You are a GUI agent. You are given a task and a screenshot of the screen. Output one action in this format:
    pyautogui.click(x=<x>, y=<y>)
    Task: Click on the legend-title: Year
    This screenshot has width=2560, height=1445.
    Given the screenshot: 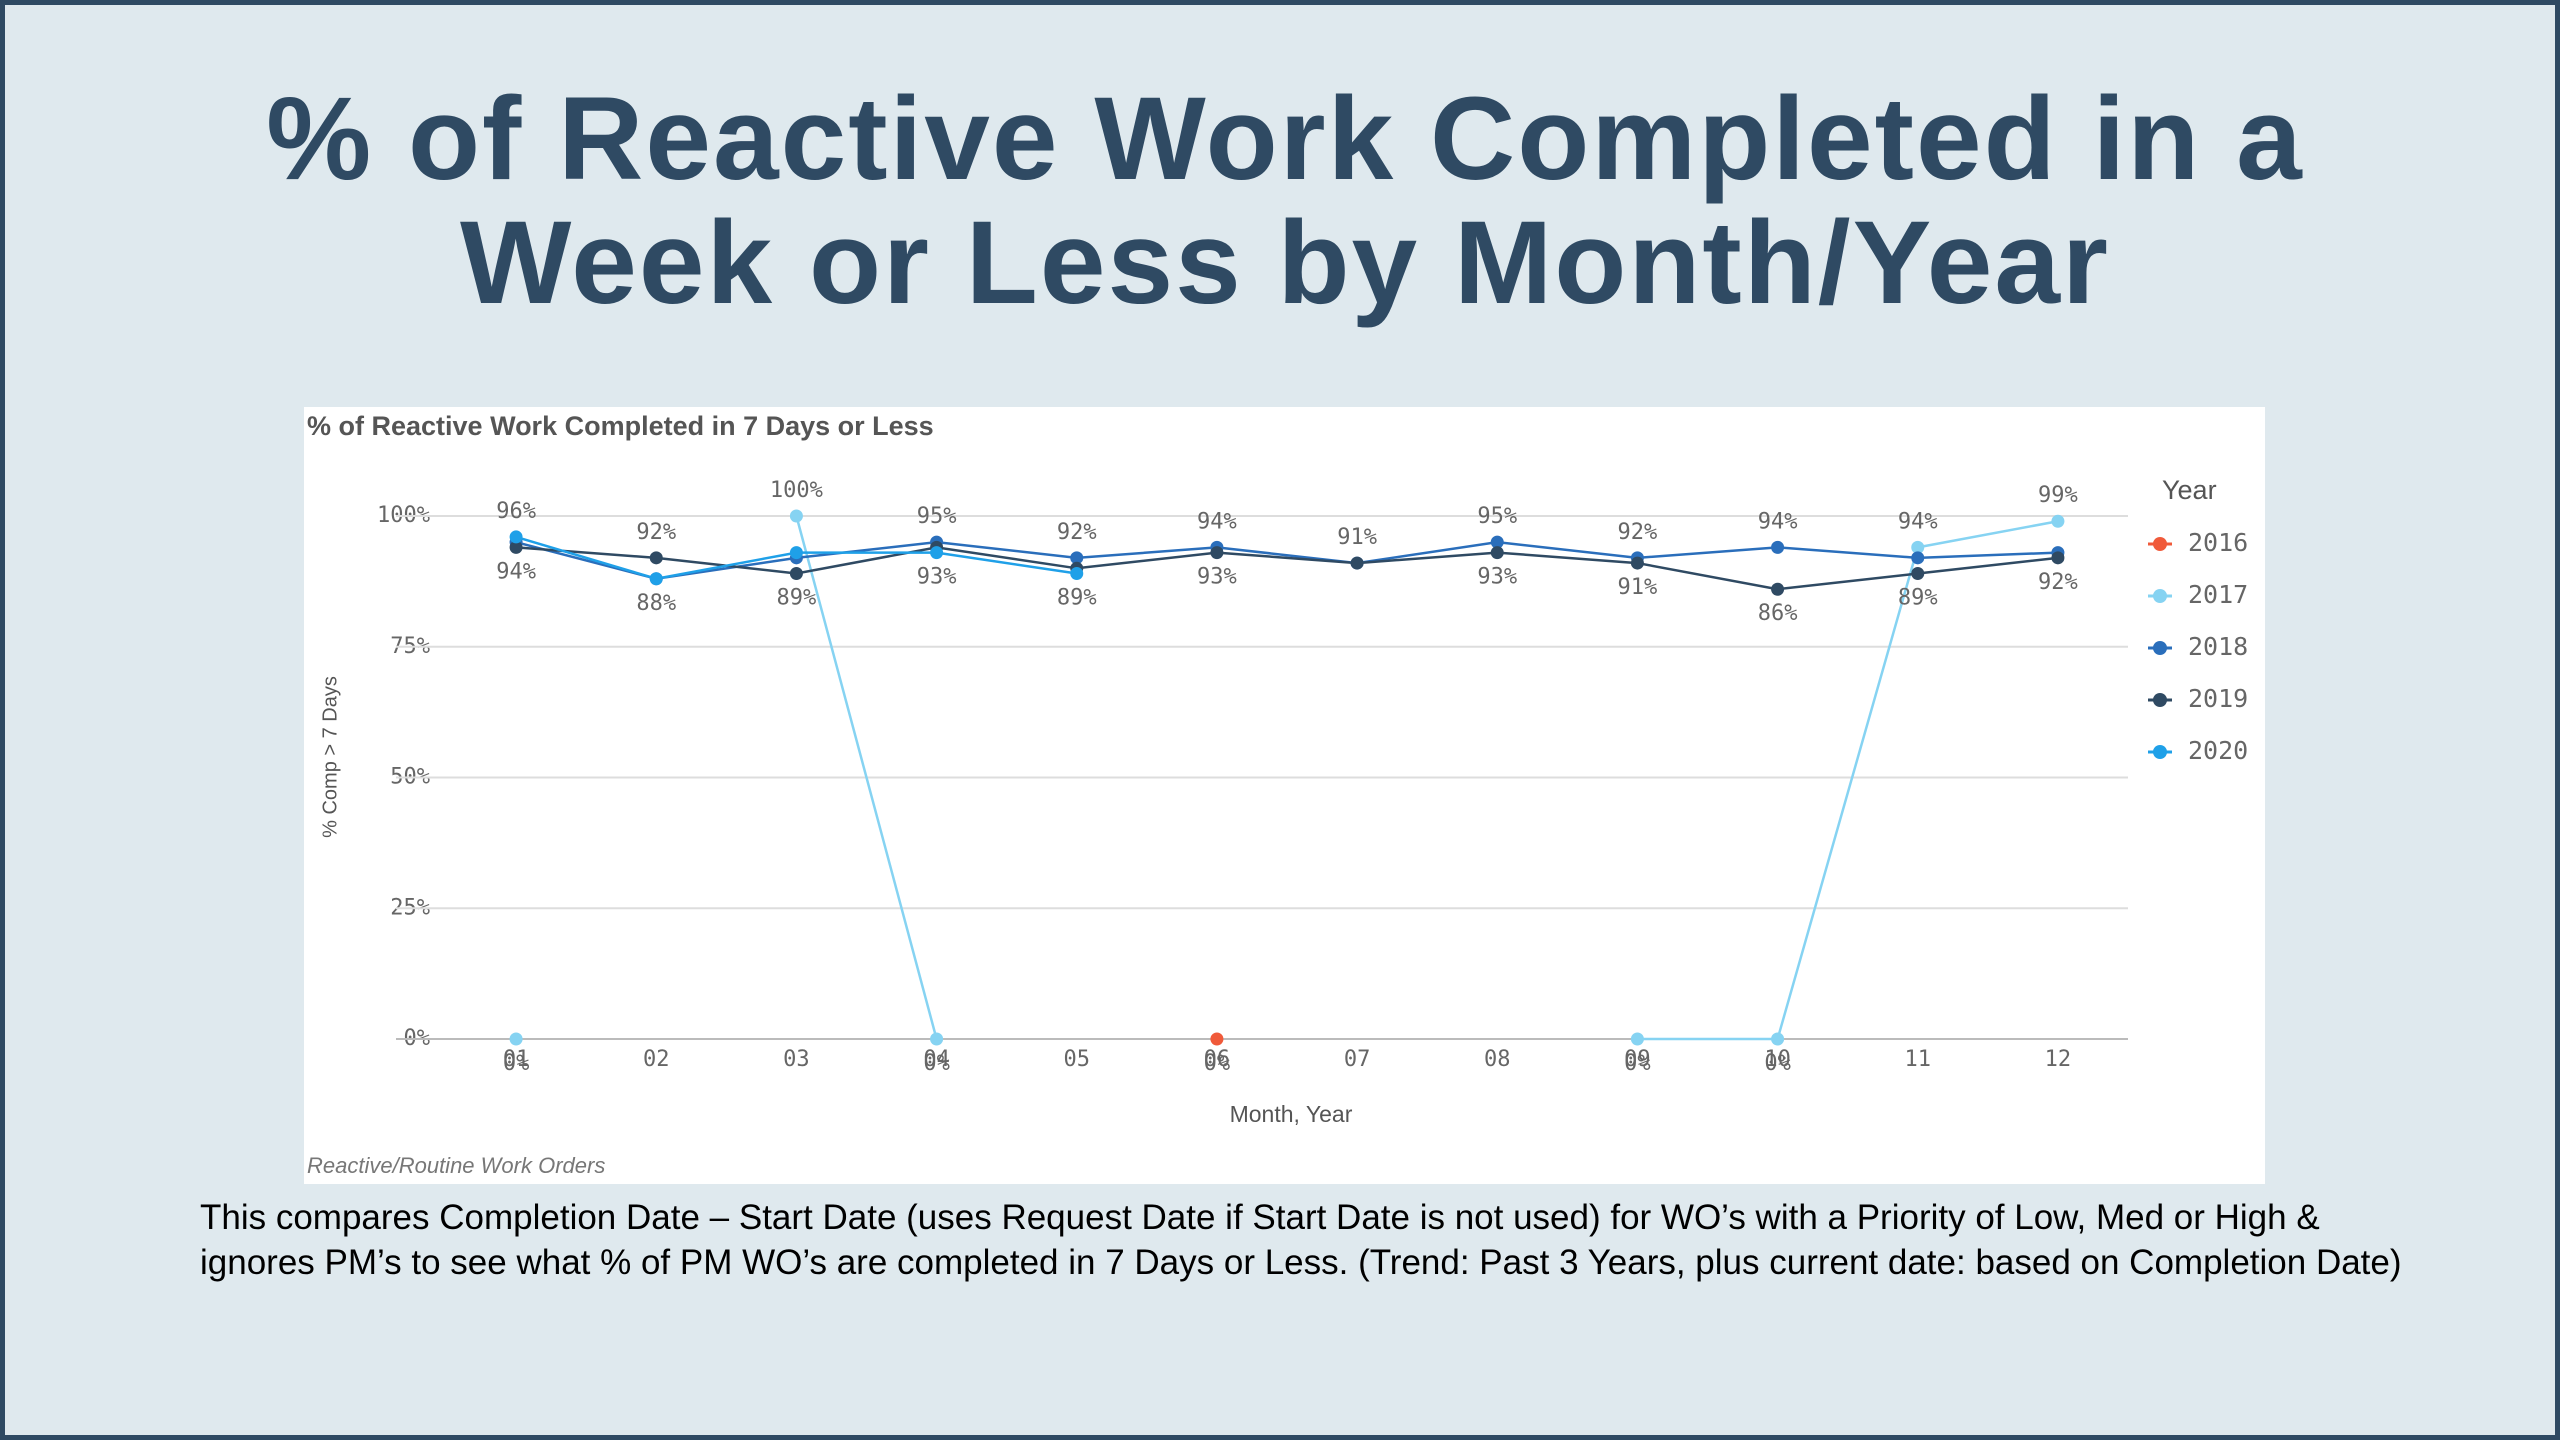 What is the action you would take?
    pyautogui.click(x=2189, y=490)
    